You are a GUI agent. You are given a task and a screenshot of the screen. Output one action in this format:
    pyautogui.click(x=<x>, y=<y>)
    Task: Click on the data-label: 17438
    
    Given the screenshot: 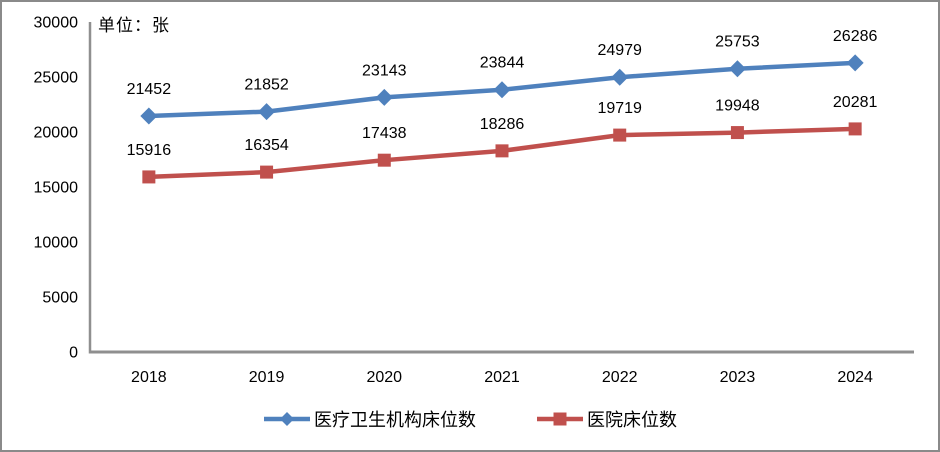 What is the action you would take?
    pyautogui.click(x=384, y=133)
    